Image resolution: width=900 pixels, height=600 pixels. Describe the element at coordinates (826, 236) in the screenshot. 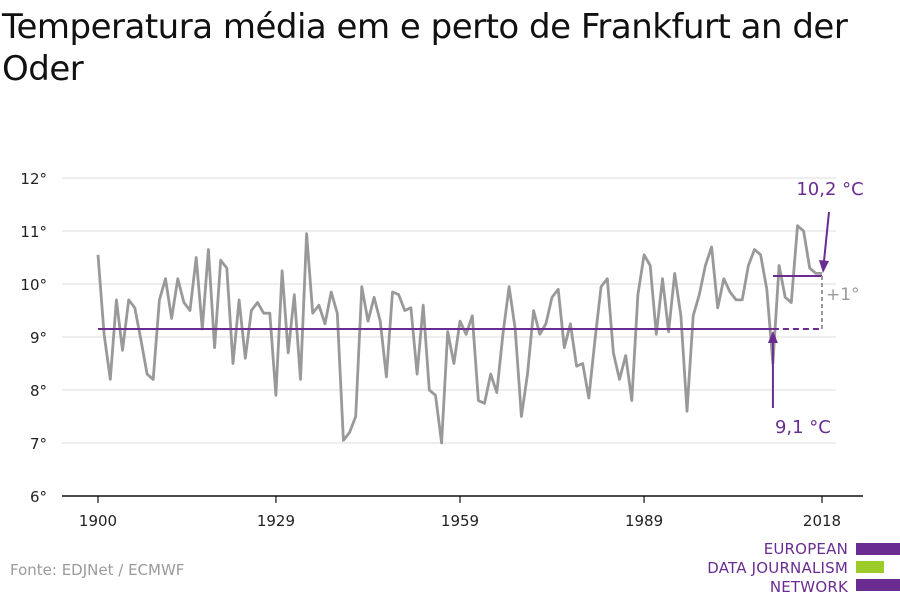

I see `recent-arrow-shaft` at that location.